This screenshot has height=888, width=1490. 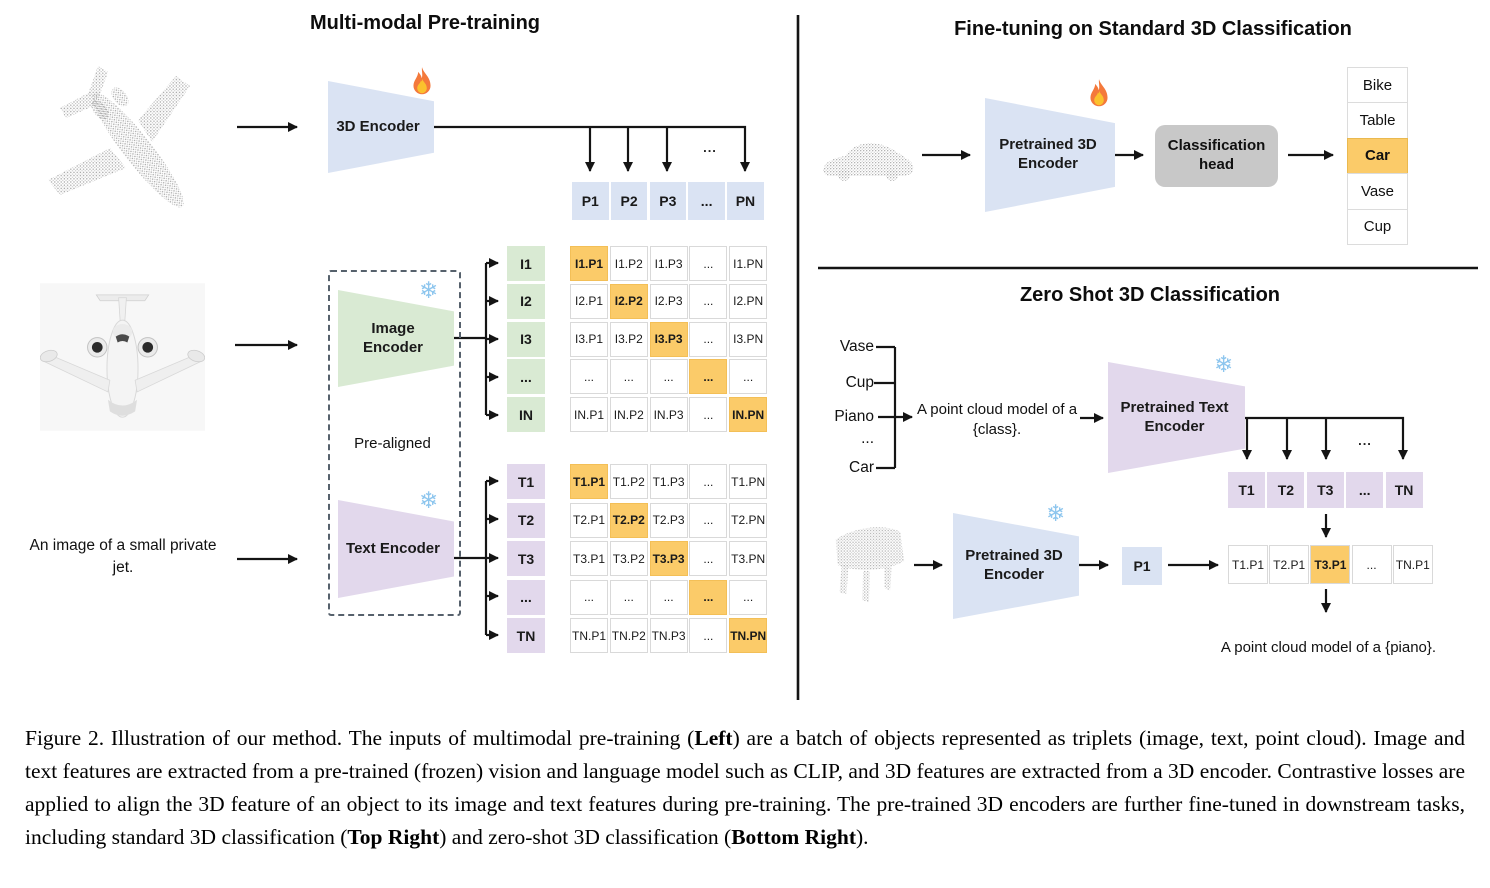 I want to click on i-matrix-cell-0-0: I1.P1, so click(x=589, y=263).